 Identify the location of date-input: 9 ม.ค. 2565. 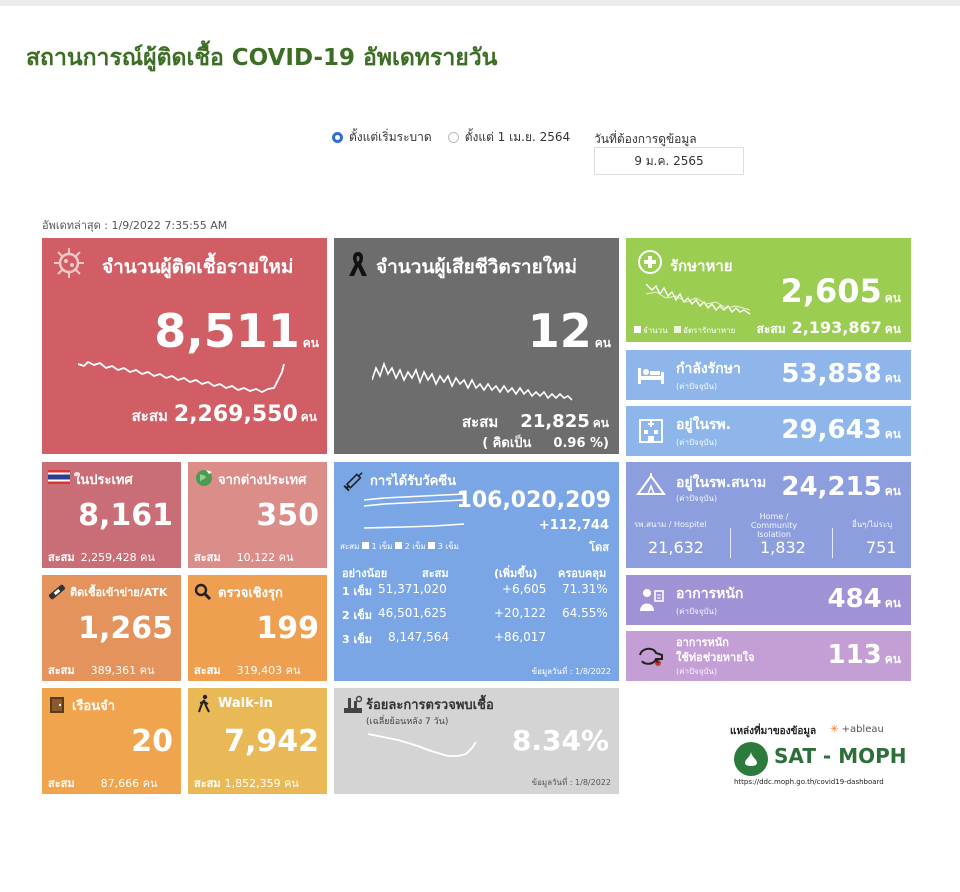
(669, 161).